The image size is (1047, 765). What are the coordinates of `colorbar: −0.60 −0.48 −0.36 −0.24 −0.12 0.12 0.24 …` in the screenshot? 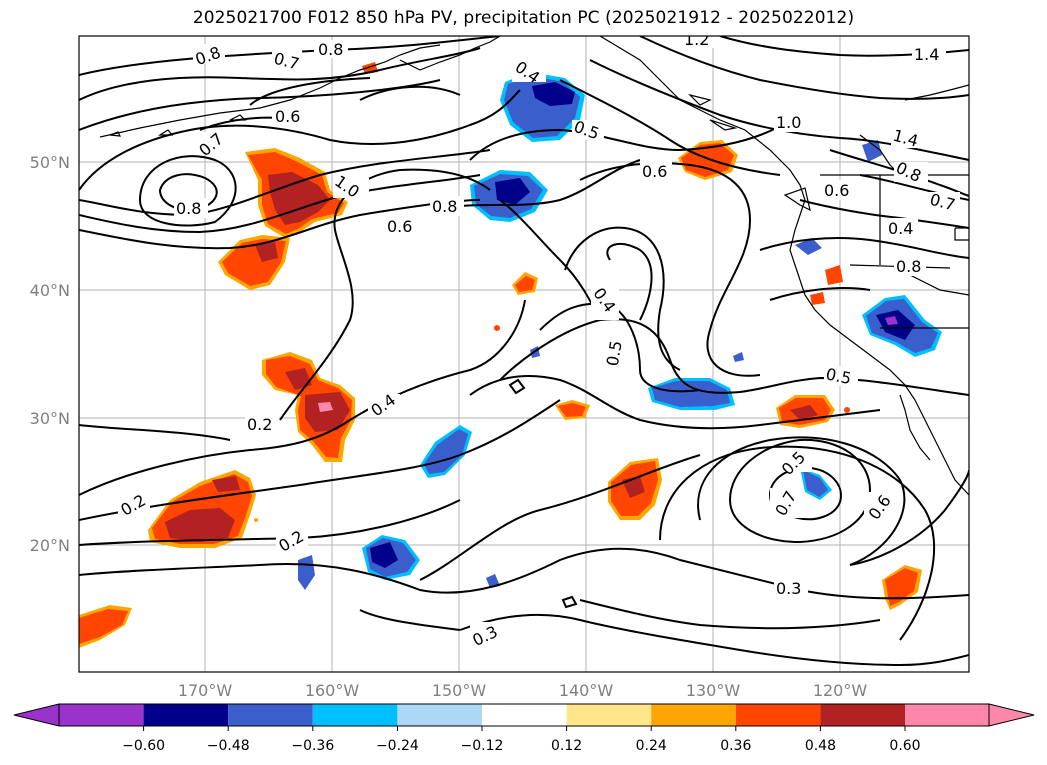 It's located at (524, 728).